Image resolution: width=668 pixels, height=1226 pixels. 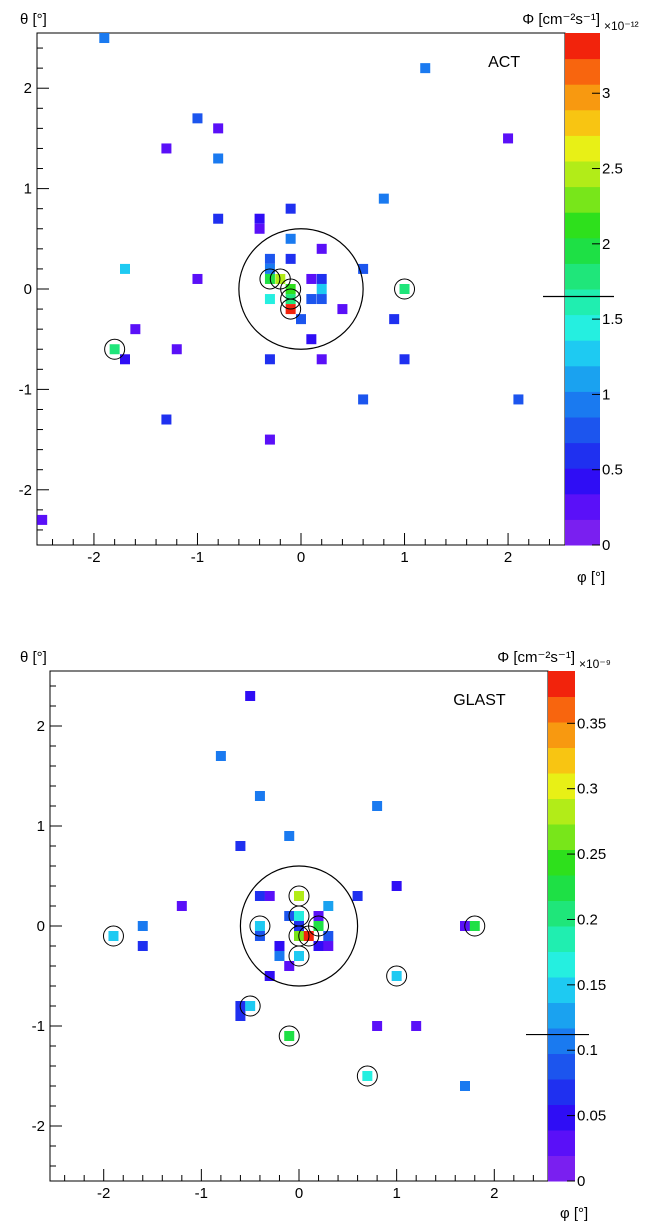 What do you see at coordinates (577, 930) in the screenshot?
I see `color-bar: 0 0.05 0.1 0.15 0.2 0.25 0.3 0.35` at bounding box center [577, 930].